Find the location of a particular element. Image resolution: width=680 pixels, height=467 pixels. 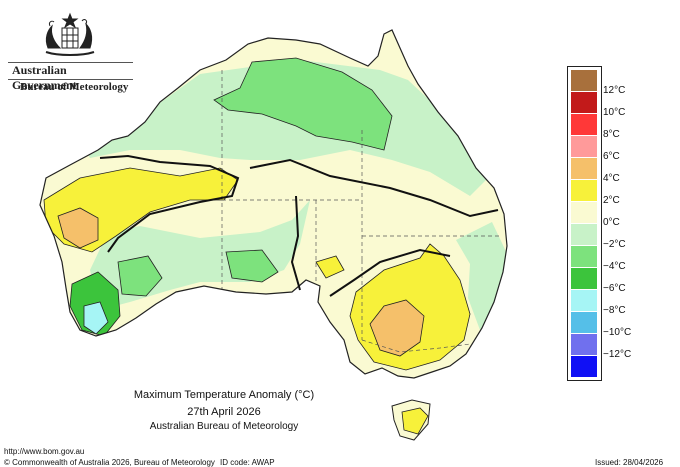

legend-label: 12°C is located at coordinates (614, 90).